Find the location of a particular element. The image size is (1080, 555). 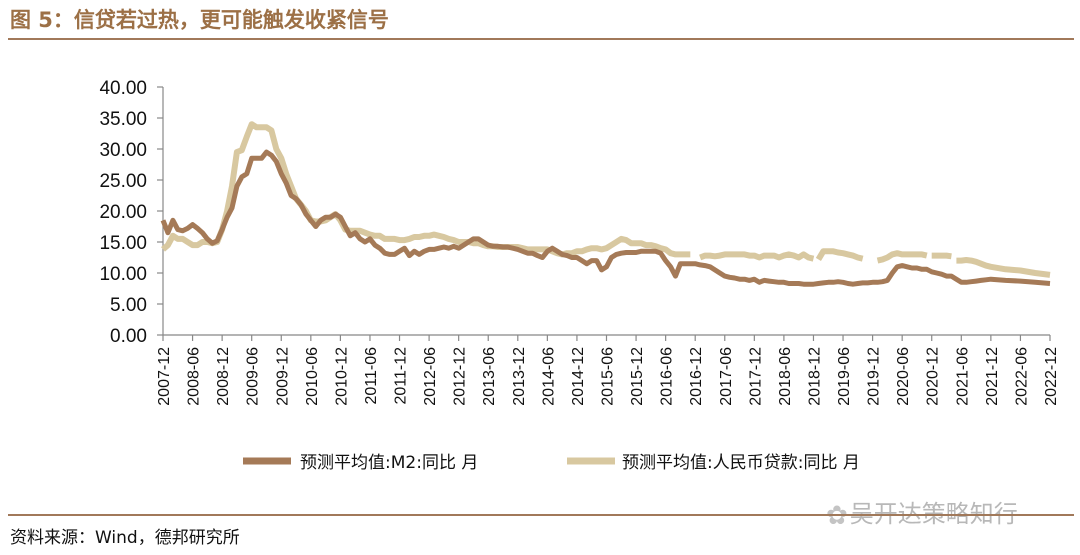

x-tick-label: 2022-12 is located at coordinates (1051, 376).